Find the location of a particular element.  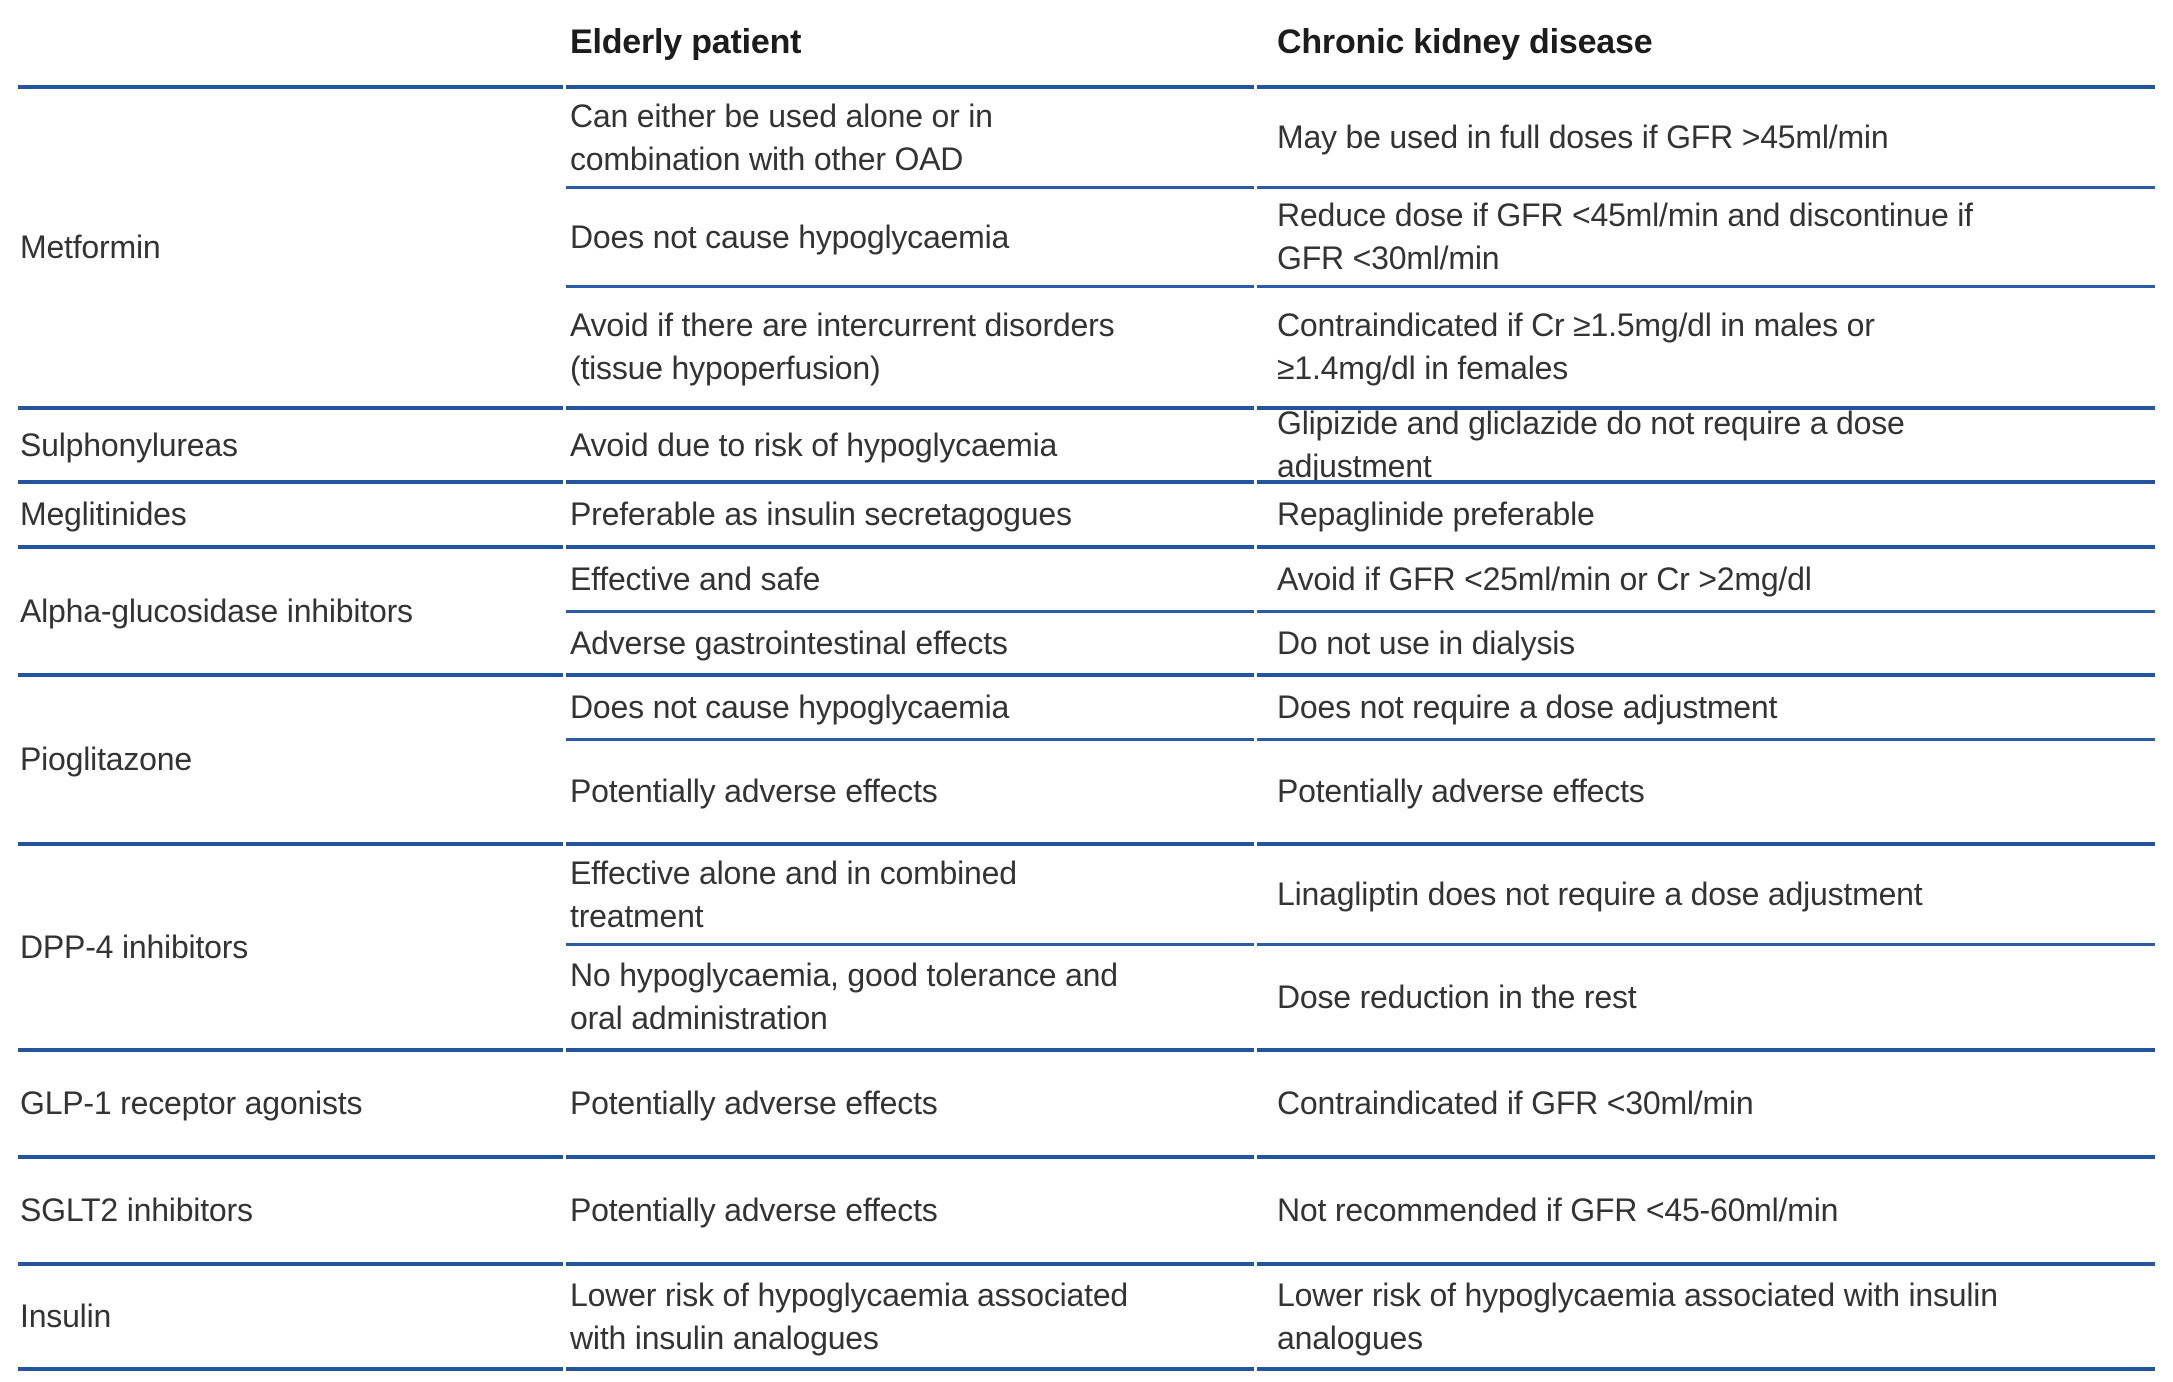

drug-name-label: Alpha-glucosidase inhibitors is located at coordinates (290, 609).